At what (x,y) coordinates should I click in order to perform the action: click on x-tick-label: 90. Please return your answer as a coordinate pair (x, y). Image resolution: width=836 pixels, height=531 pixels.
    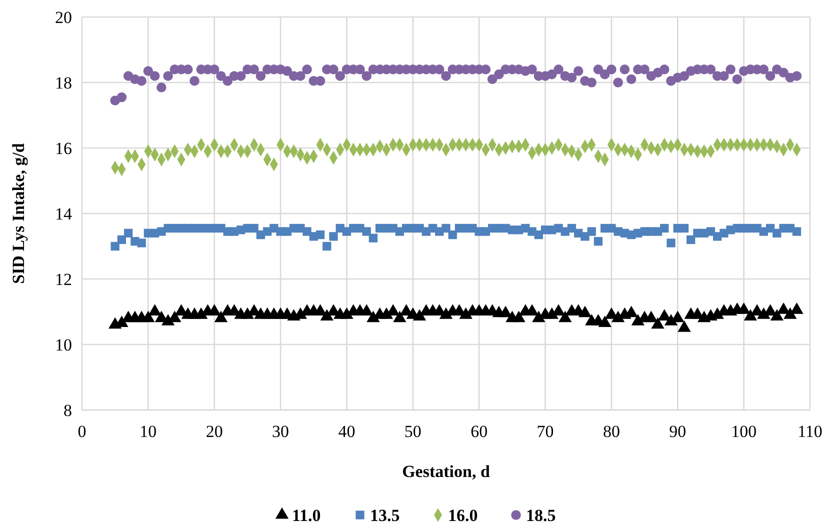
    Looking at the image, I should click on (677, 431).